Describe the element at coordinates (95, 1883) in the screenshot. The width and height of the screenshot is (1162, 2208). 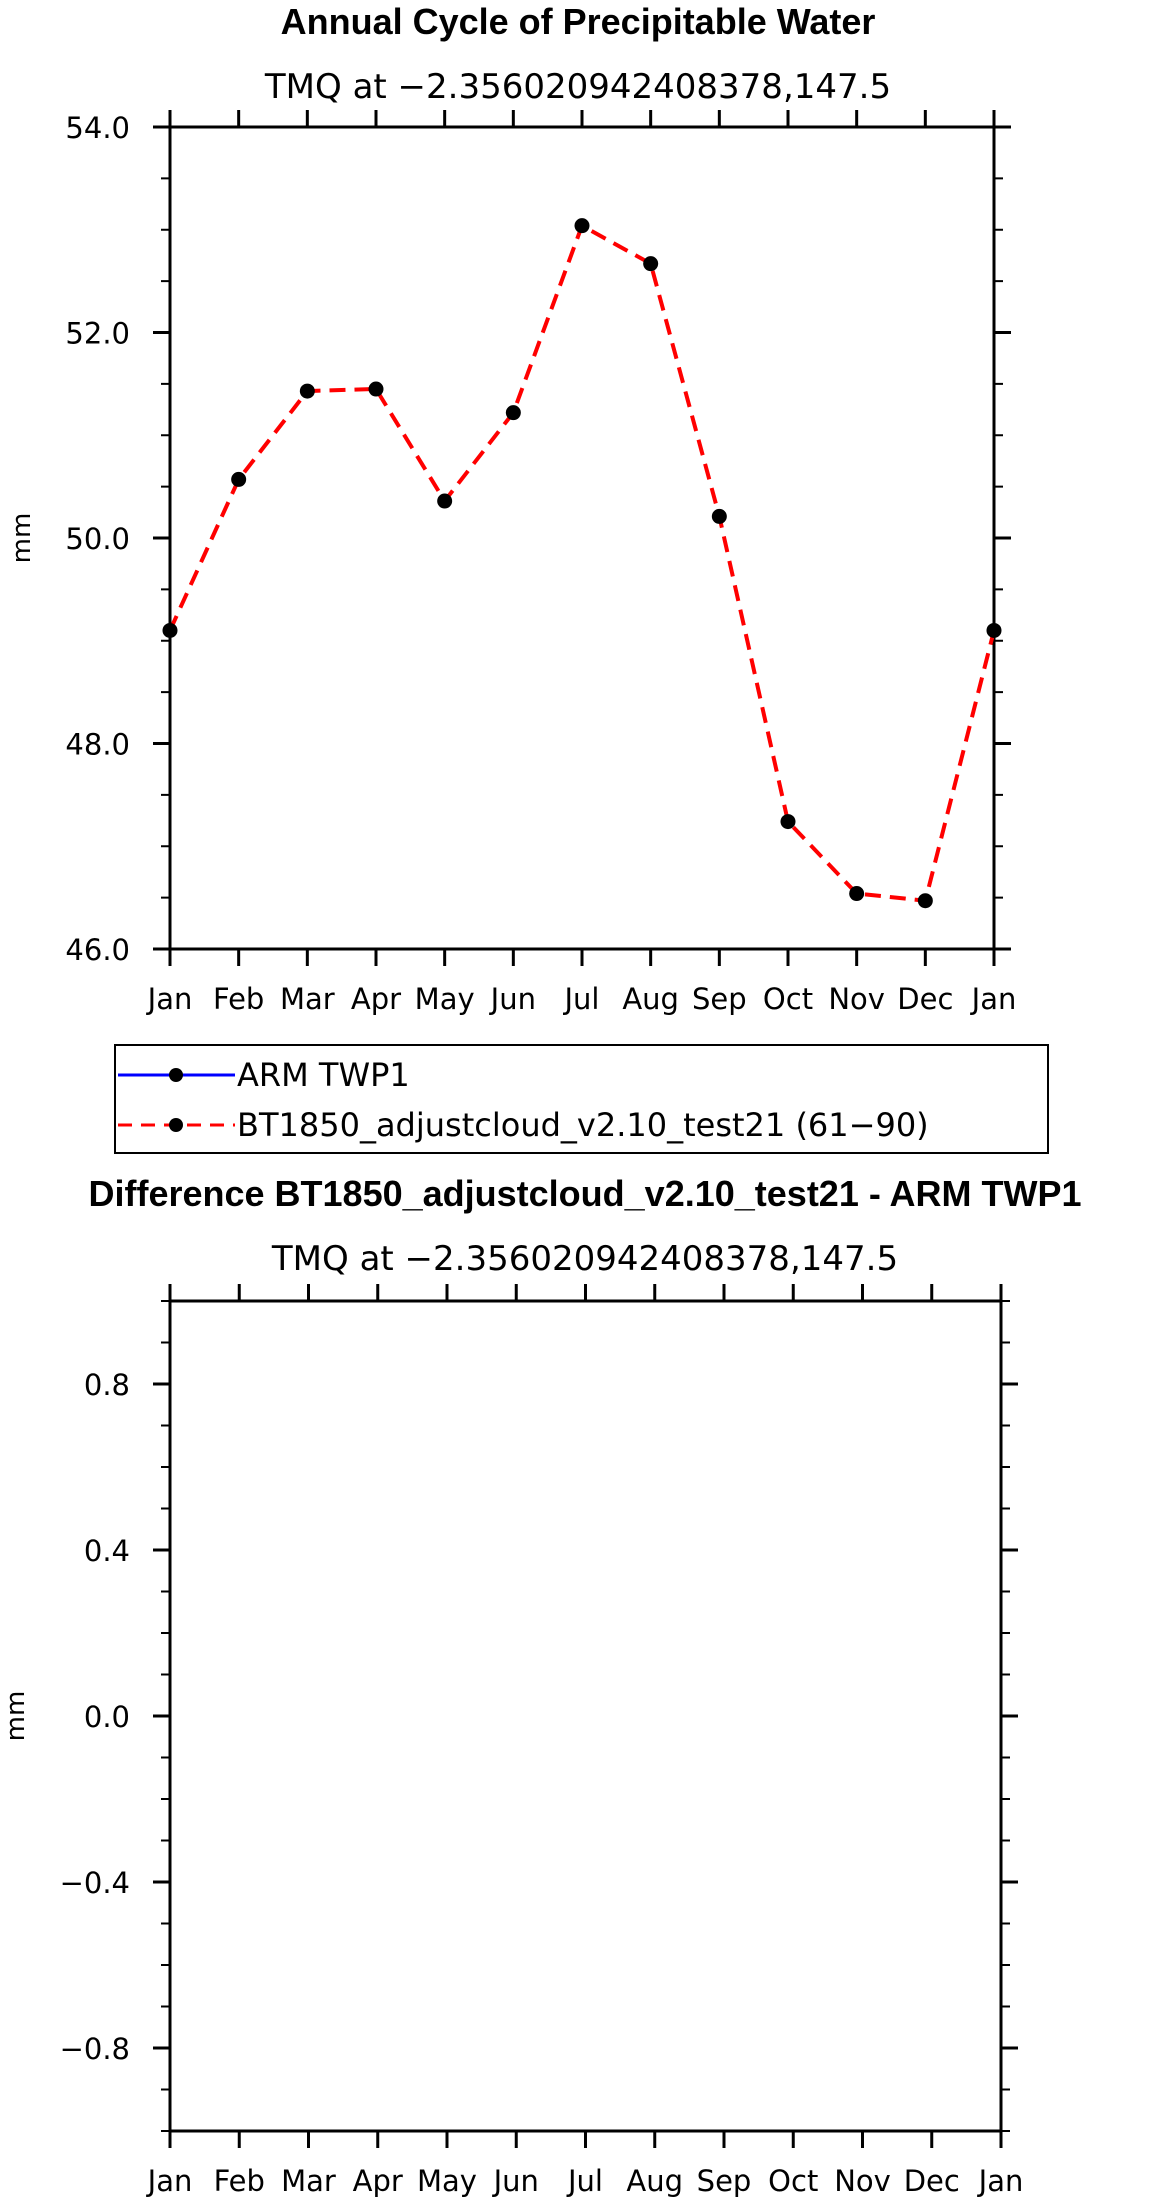
I see `y-tick-label: −0.4` at that location.